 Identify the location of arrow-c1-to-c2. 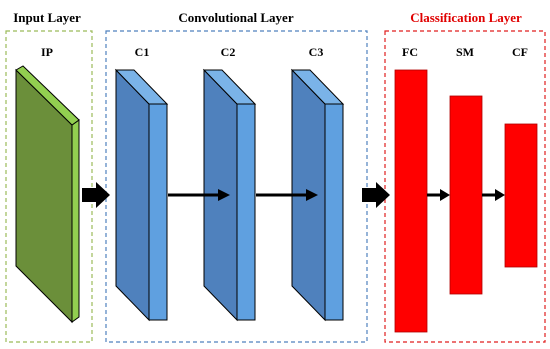
(199, 195).